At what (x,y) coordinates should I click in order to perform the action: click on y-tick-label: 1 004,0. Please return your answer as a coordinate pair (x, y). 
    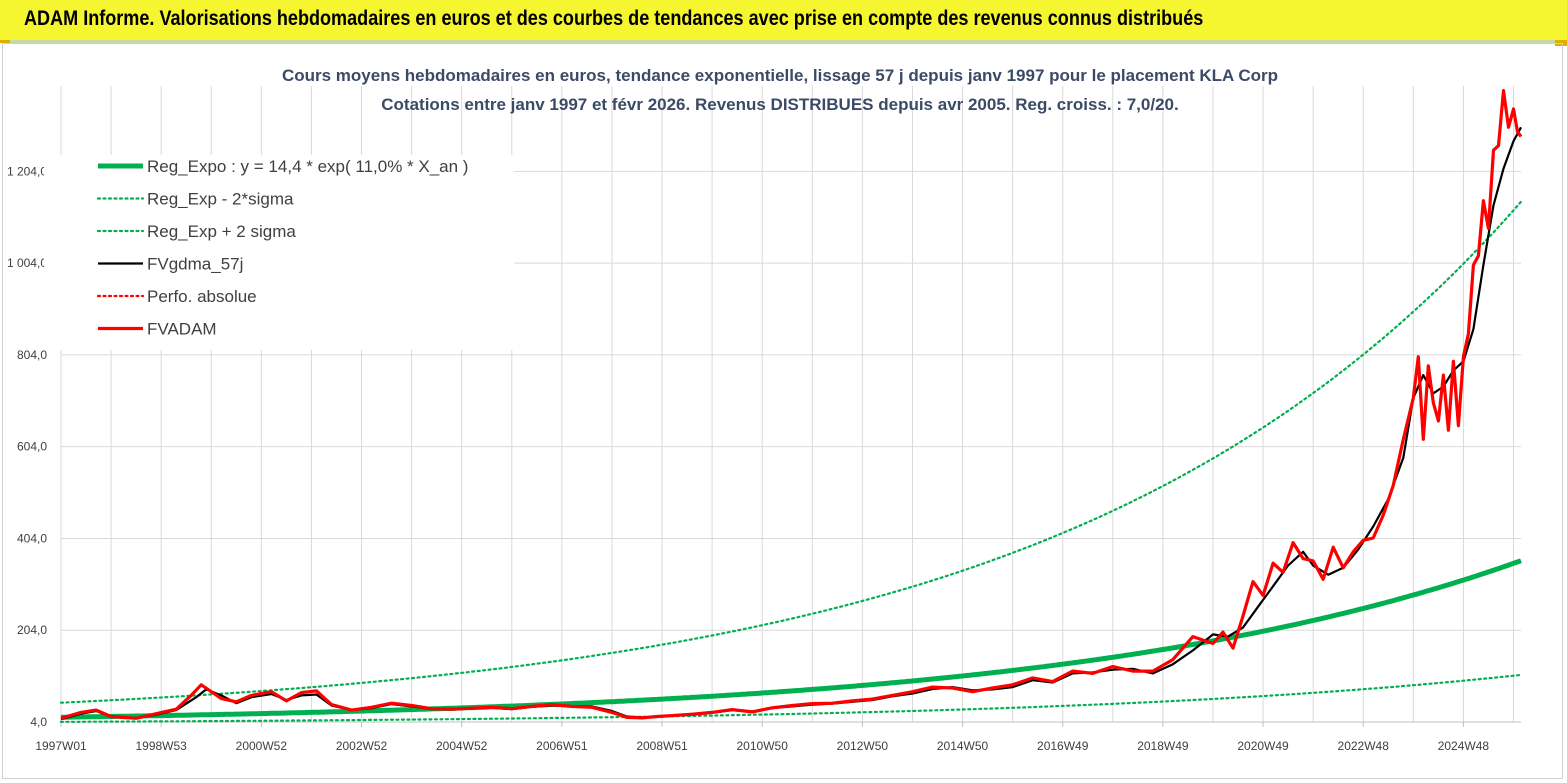
    Looking at the image, I should click on (27, 263).